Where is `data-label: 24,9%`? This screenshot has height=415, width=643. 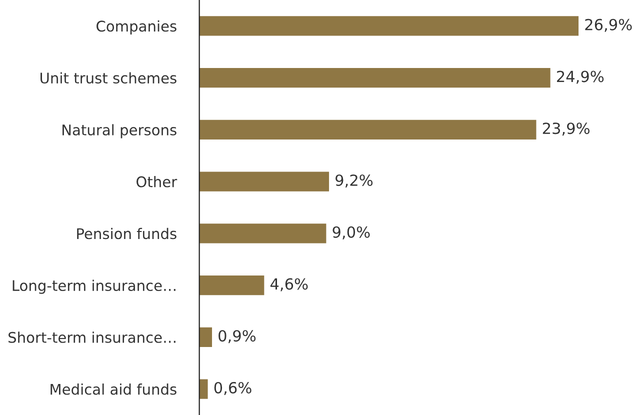 data-label: 24,9% is located at coordinates (580, 77).